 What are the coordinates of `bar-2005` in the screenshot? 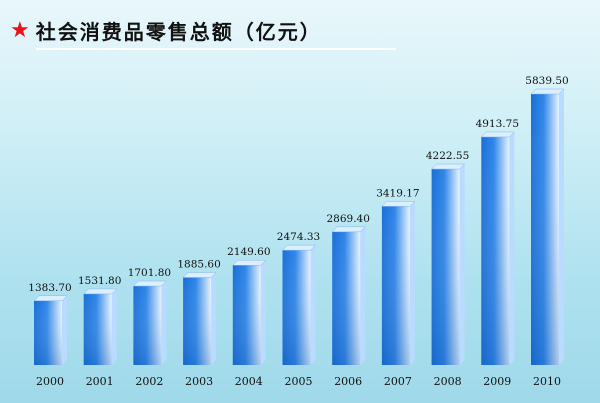 It's located at (299, 304).